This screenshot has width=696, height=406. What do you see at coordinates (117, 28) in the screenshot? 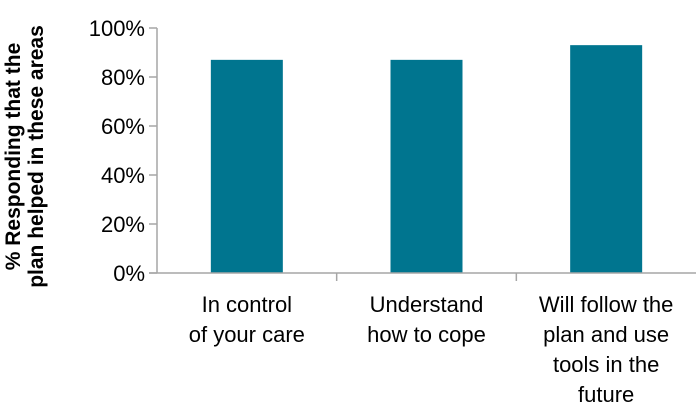
I see `y-tick-label: 100%` at bounding box center [117, 28].